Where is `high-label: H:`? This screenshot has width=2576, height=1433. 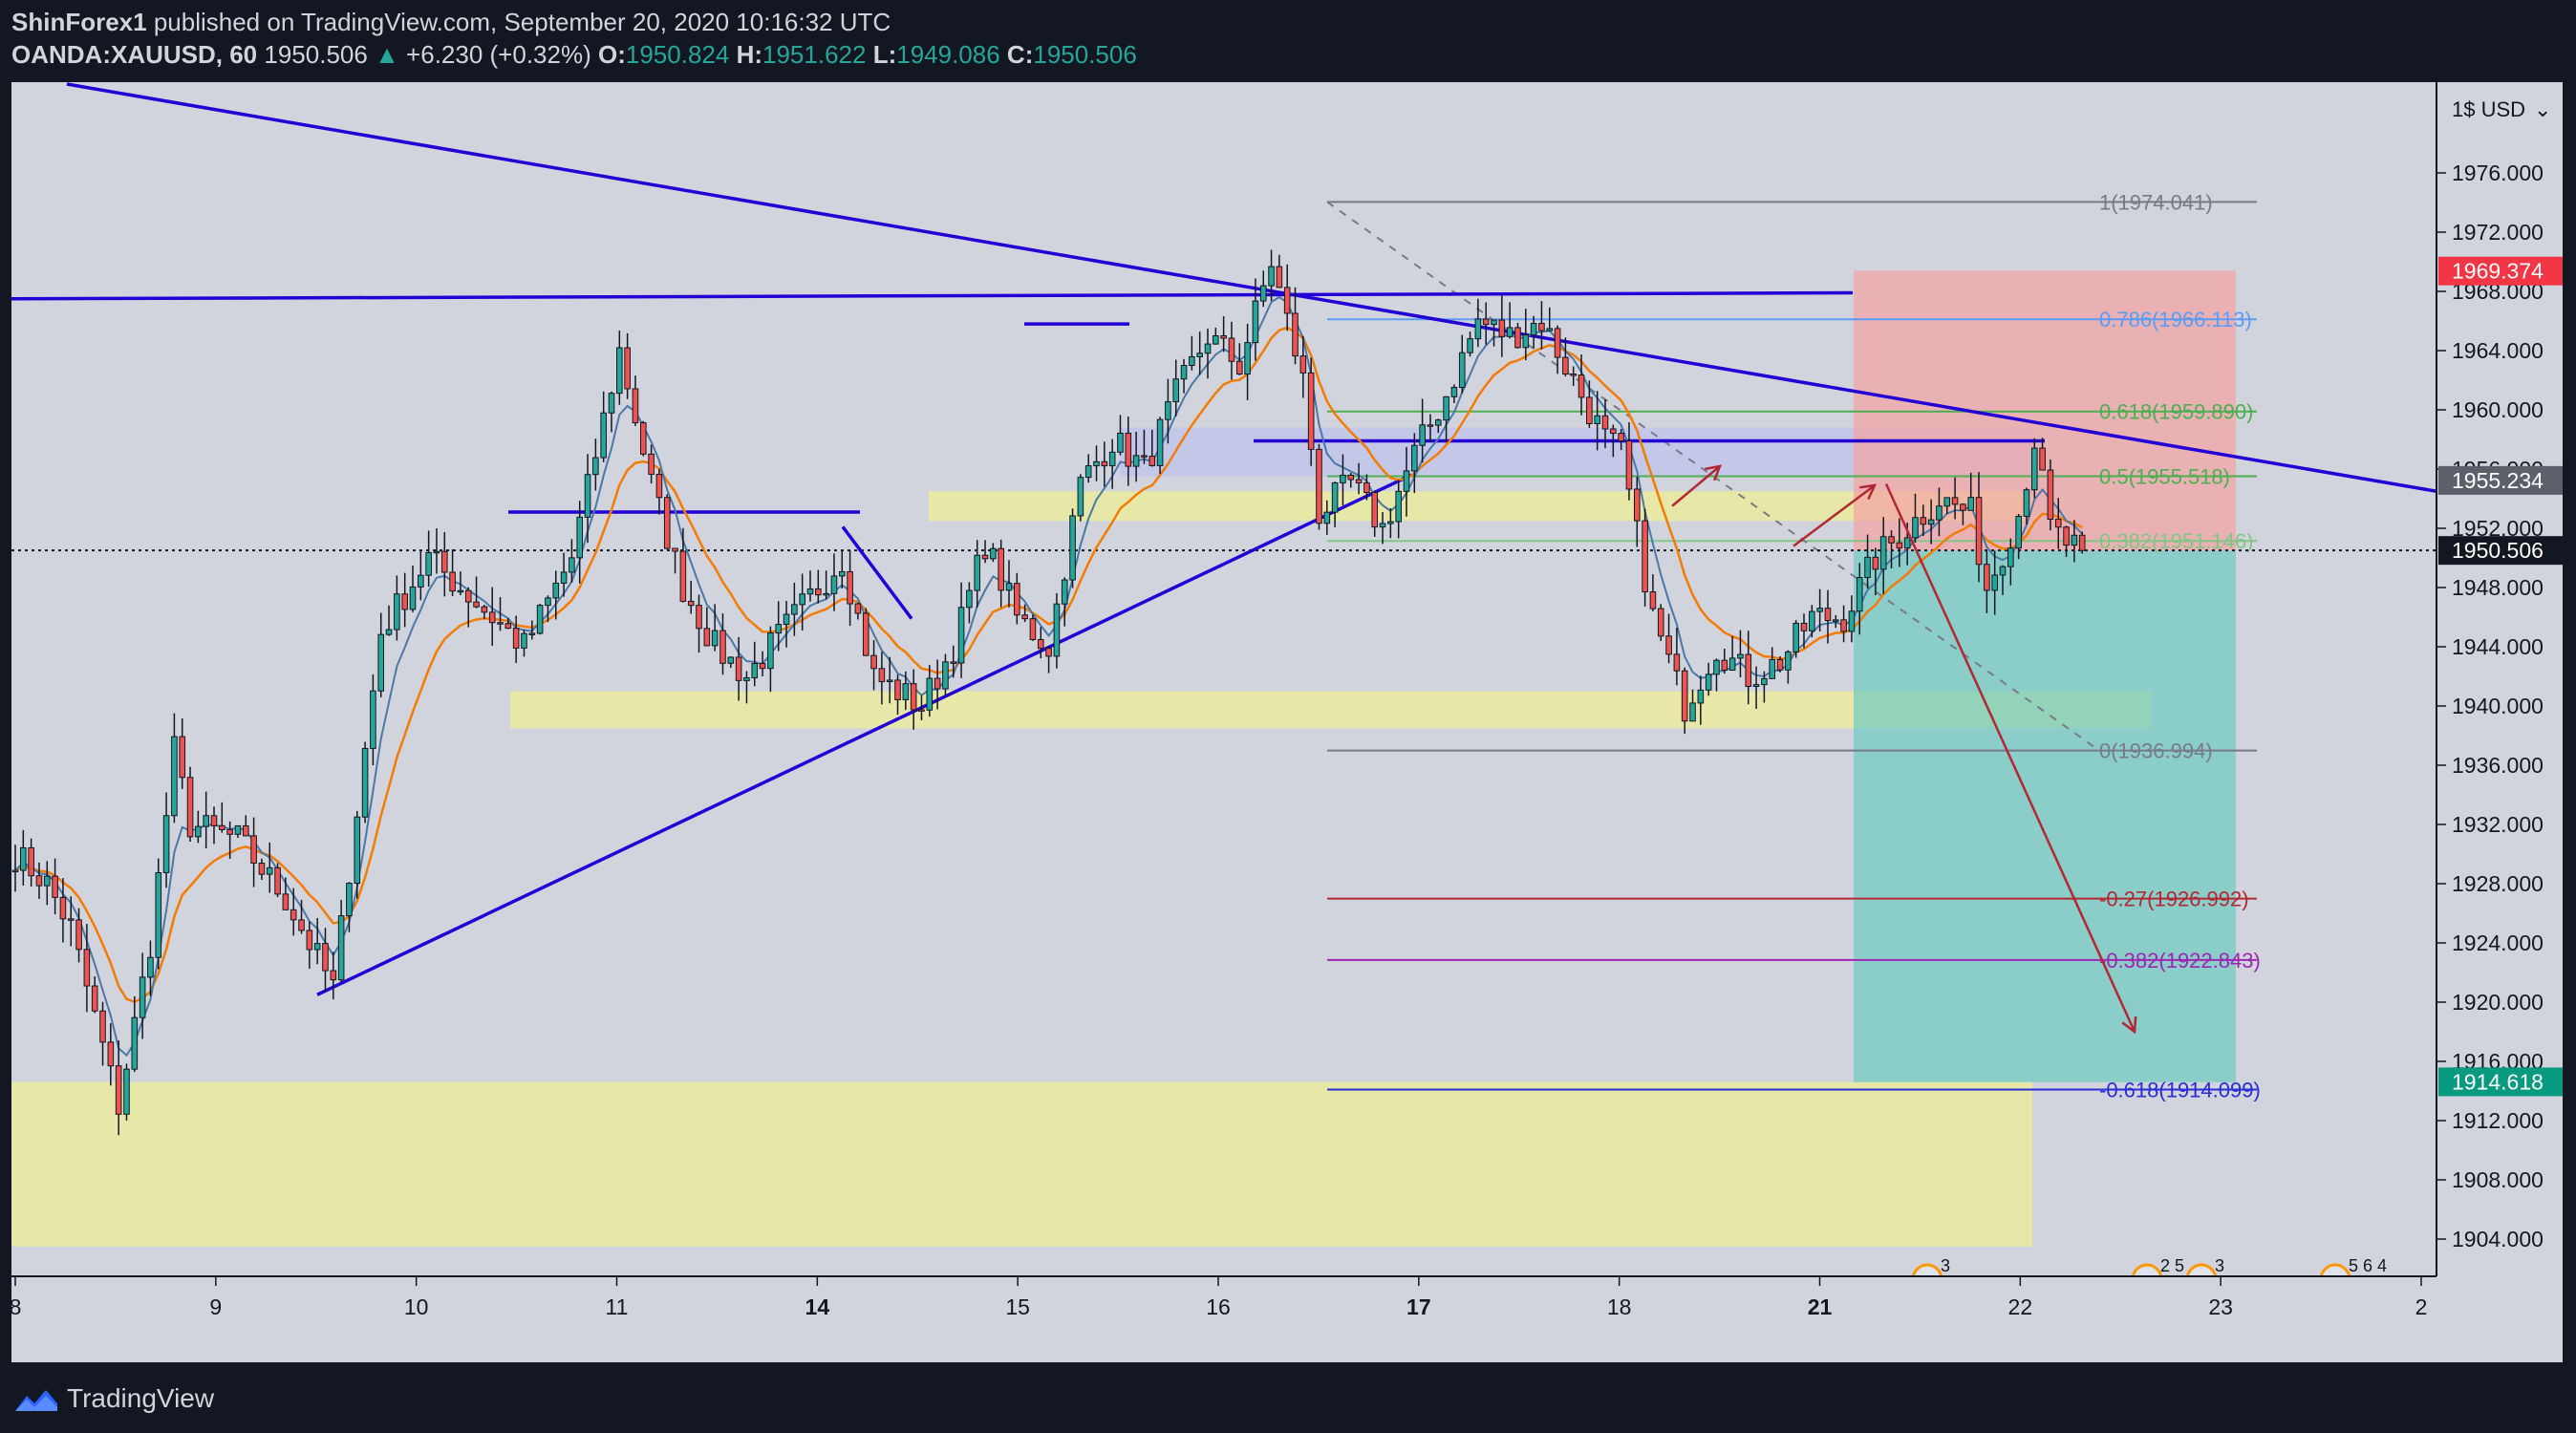 high-label: H: is located at coordinates (749, 55).